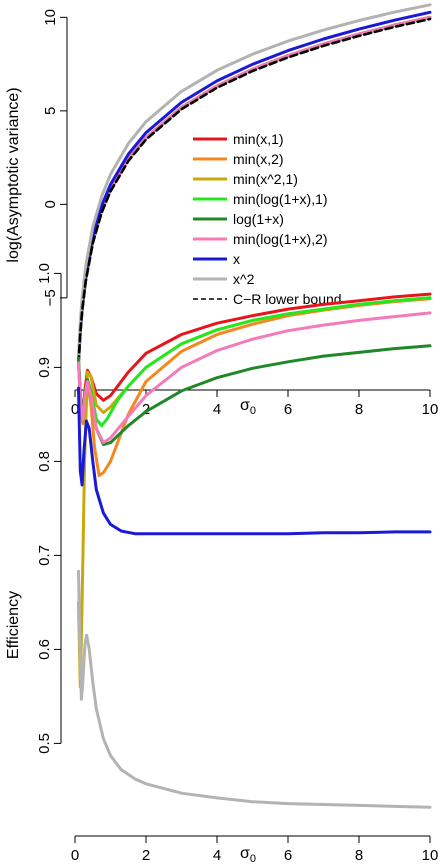 This screenshot has height=867, width=443. I want to click on variance-y-tick-label: 0, so click(50, 204).